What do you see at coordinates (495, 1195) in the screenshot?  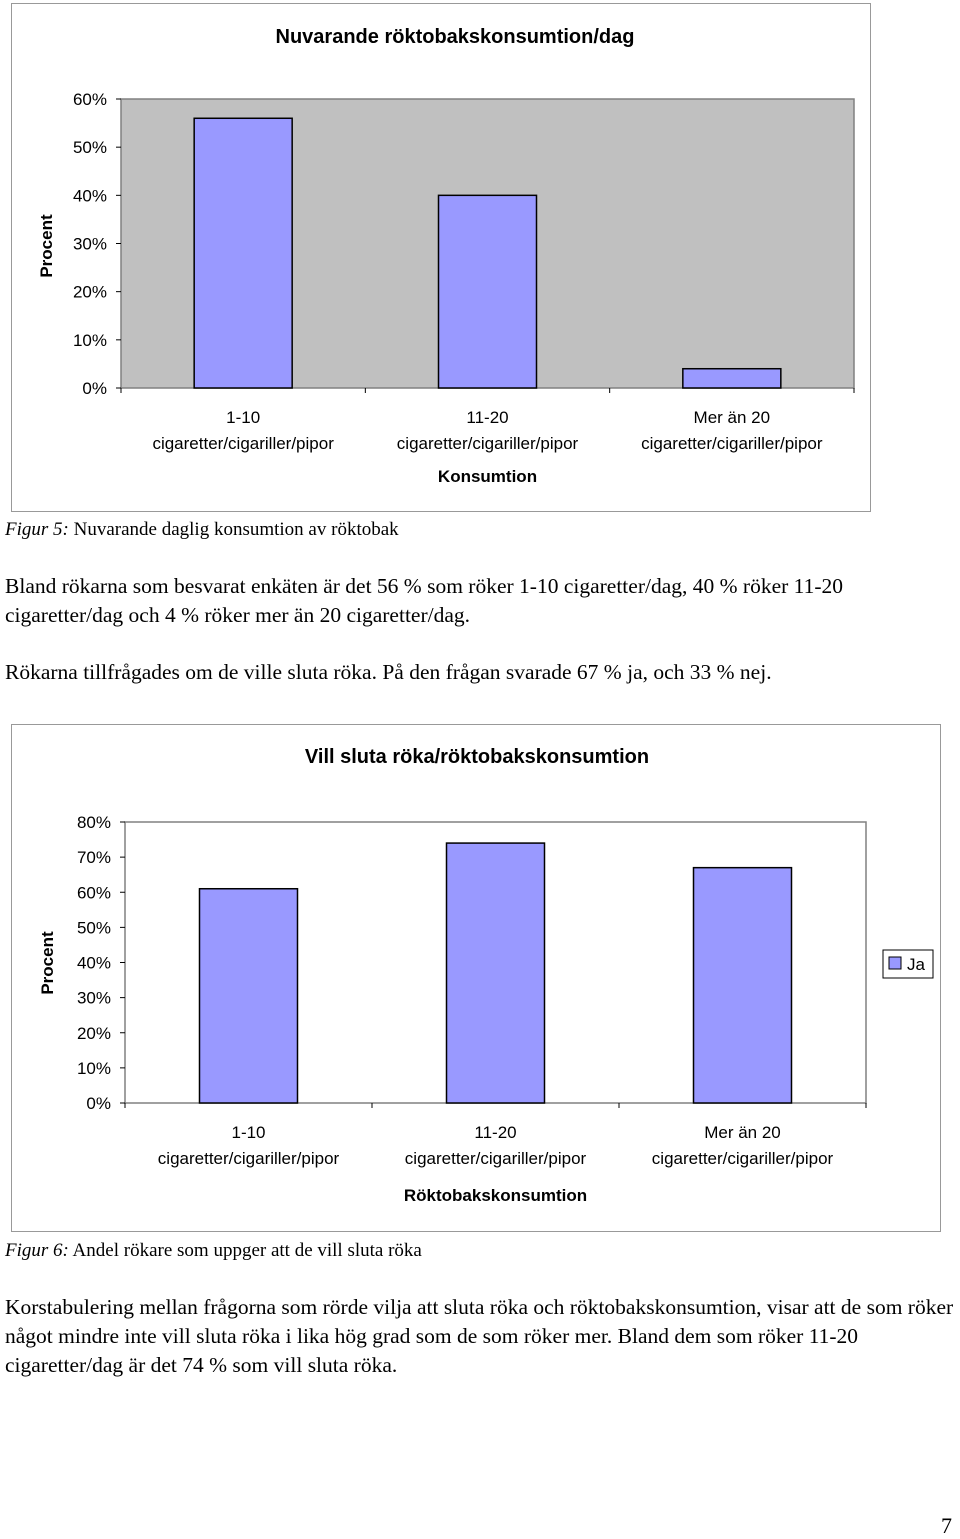 I see `x-axis-label: Röktobakskonsumtion` at bounding box center [495, 1195].